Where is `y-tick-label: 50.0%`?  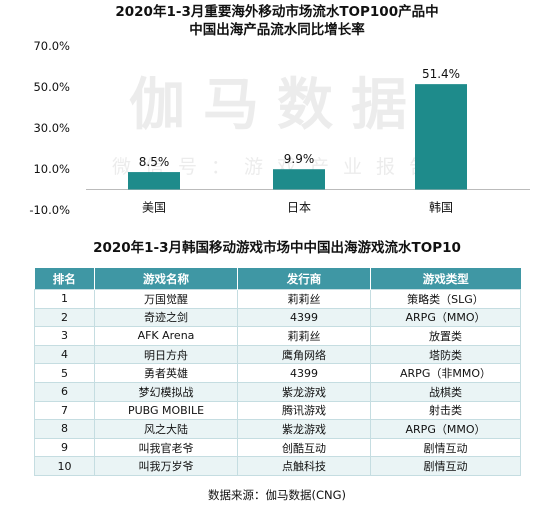
y-tick-label: 50.0% is located at coordinates (51, 87).